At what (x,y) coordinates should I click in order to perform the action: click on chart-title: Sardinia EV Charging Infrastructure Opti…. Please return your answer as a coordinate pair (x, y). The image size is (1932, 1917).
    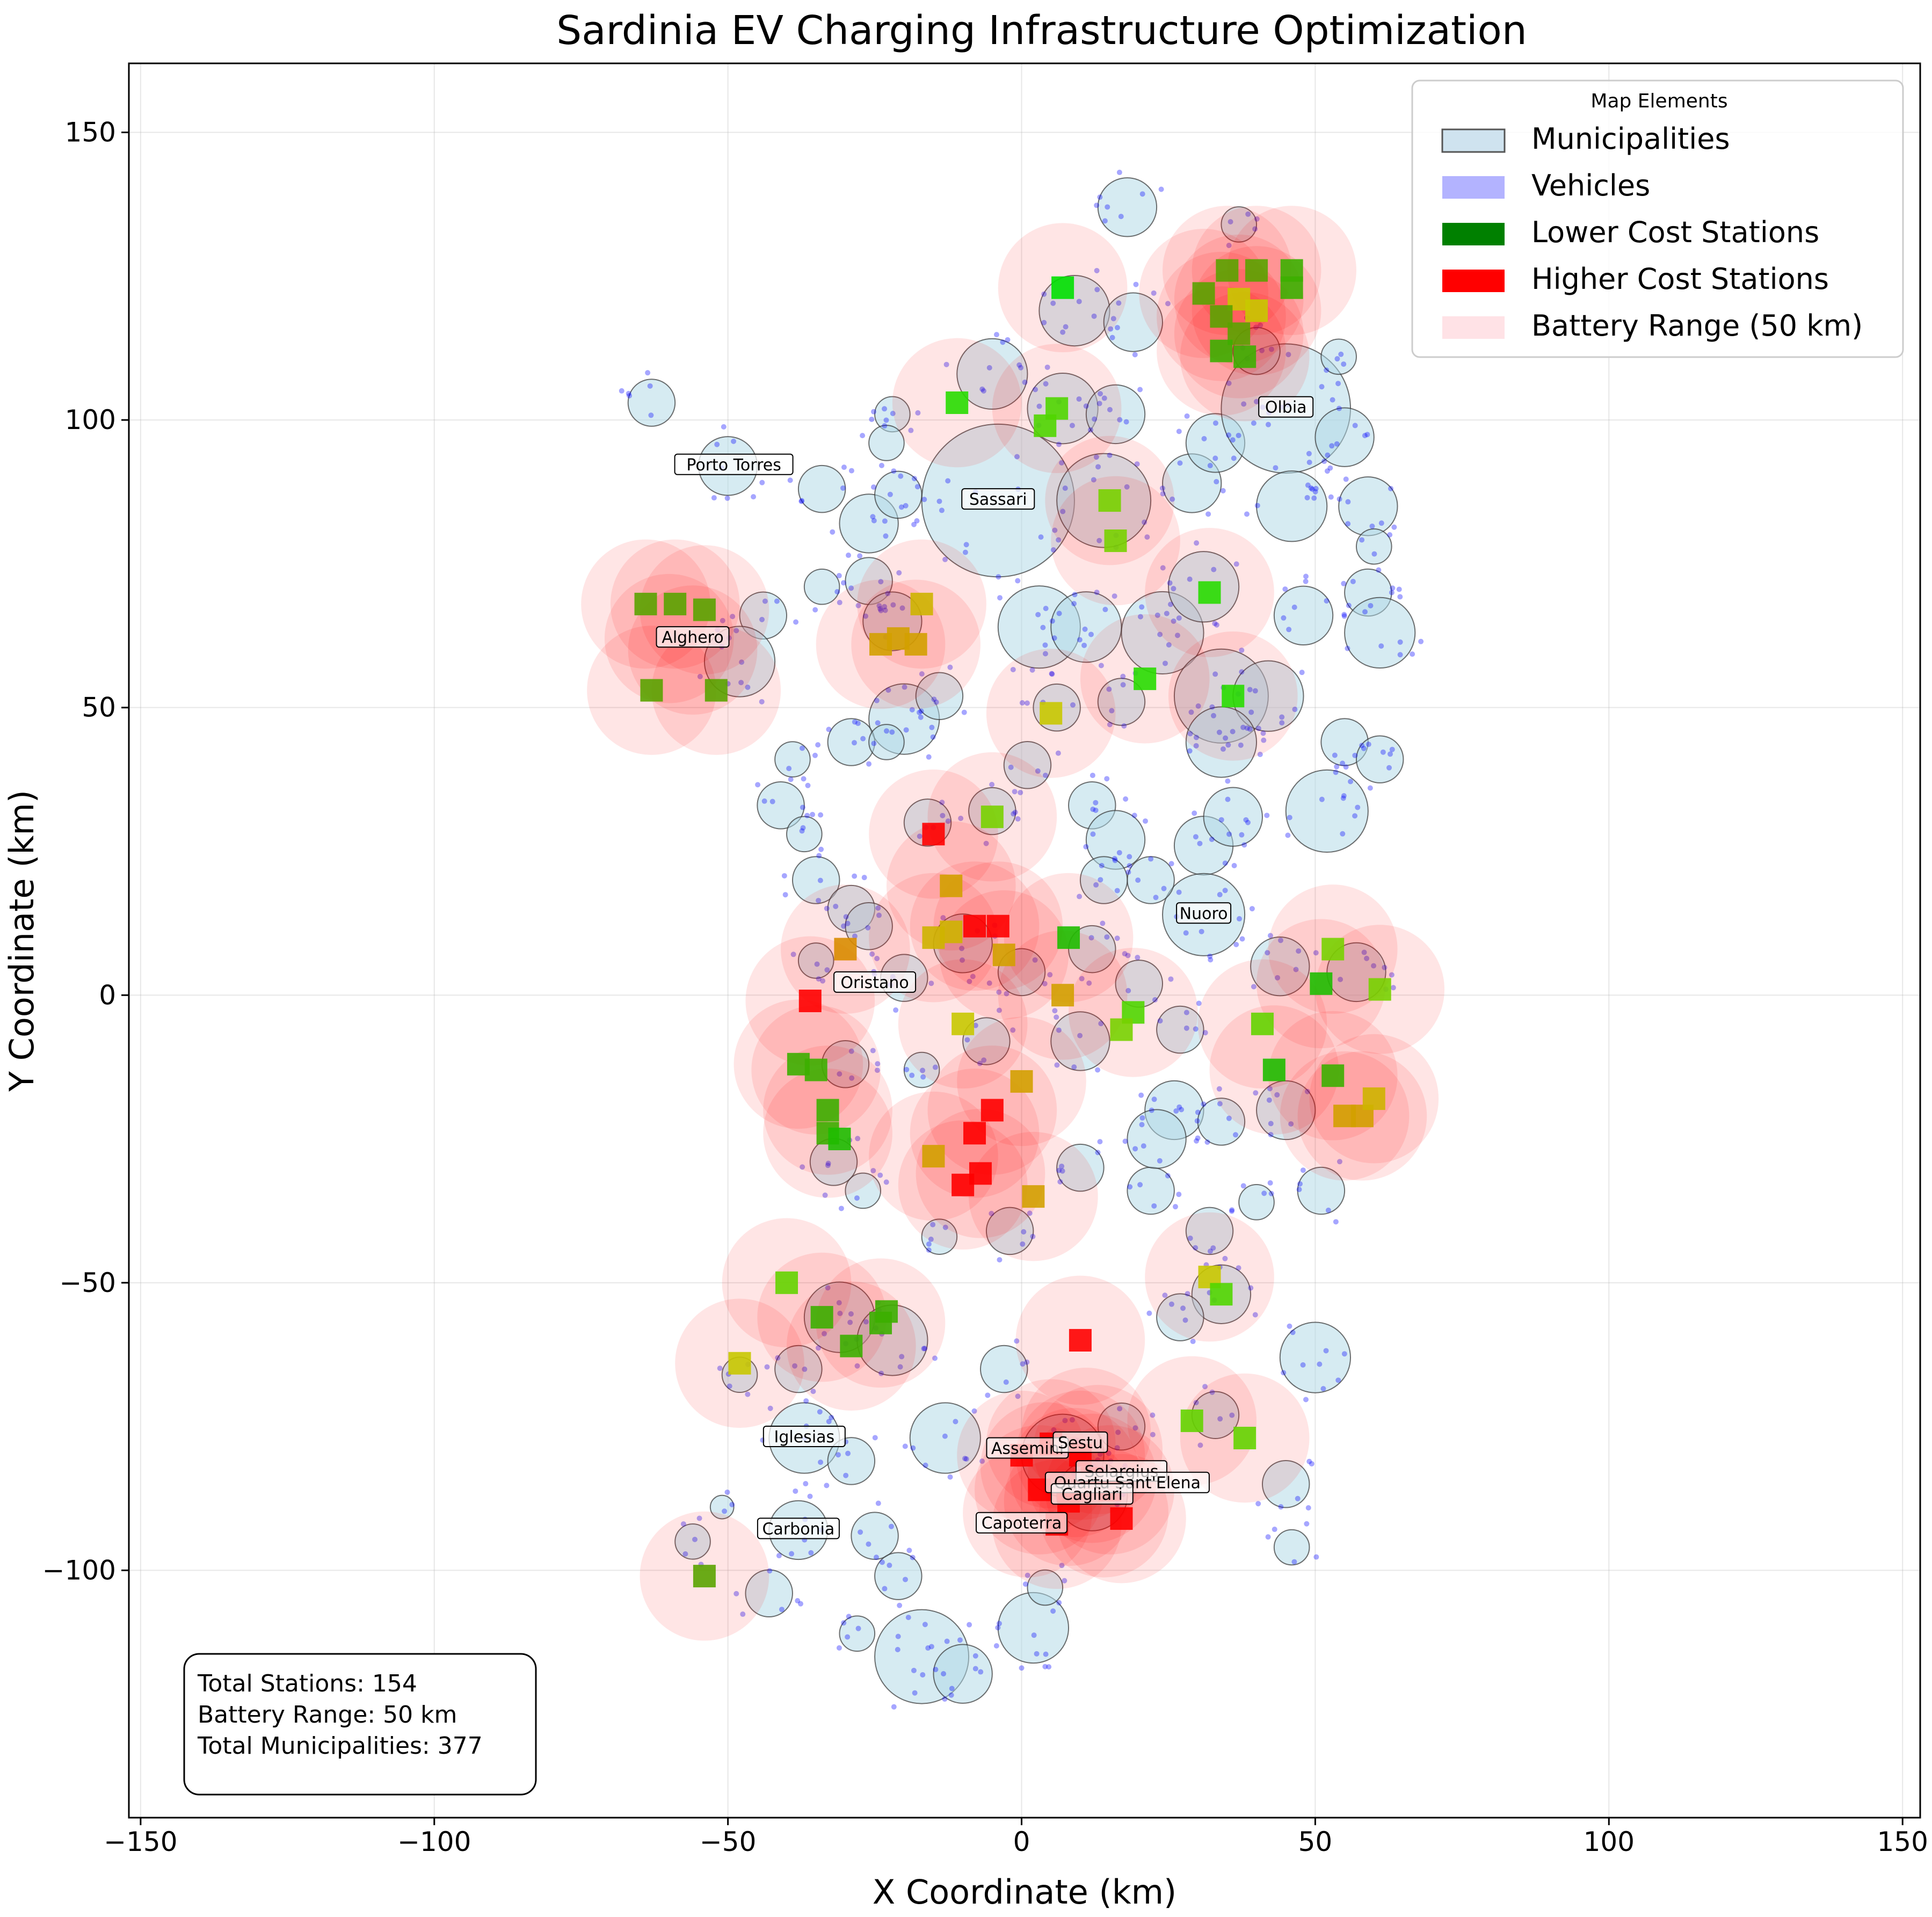
    Looking at the image, I should click on (1041, 31).